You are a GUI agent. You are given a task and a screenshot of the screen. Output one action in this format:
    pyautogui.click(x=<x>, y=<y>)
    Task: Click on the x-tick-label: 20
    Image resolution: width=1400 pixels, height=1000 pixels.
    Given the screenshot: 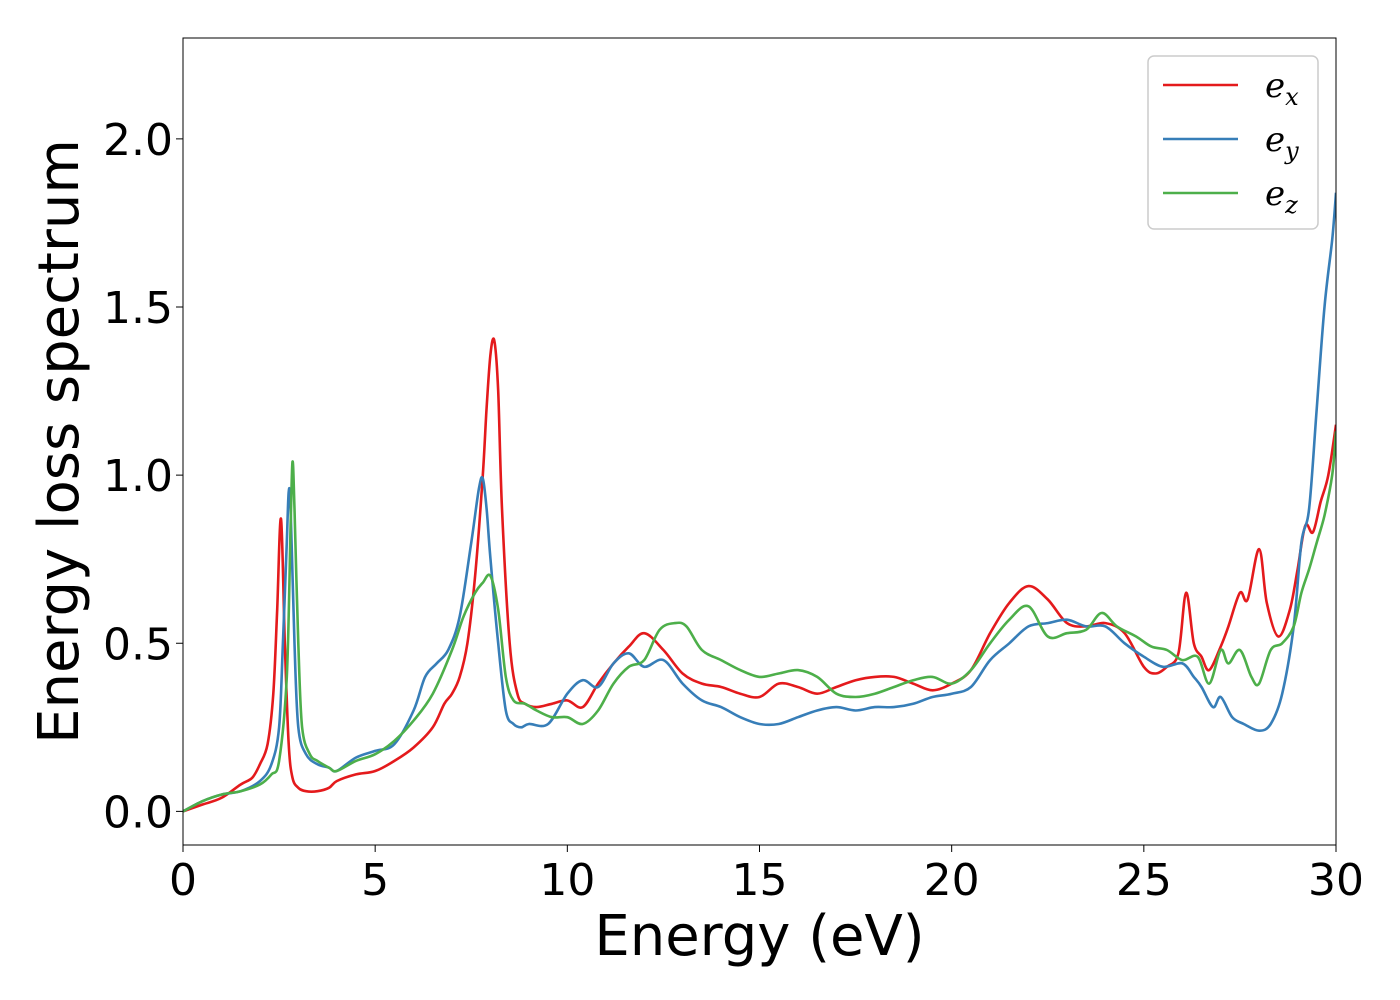 What is the action you would take?
    pyautogui.click(x=952, y=880)
    